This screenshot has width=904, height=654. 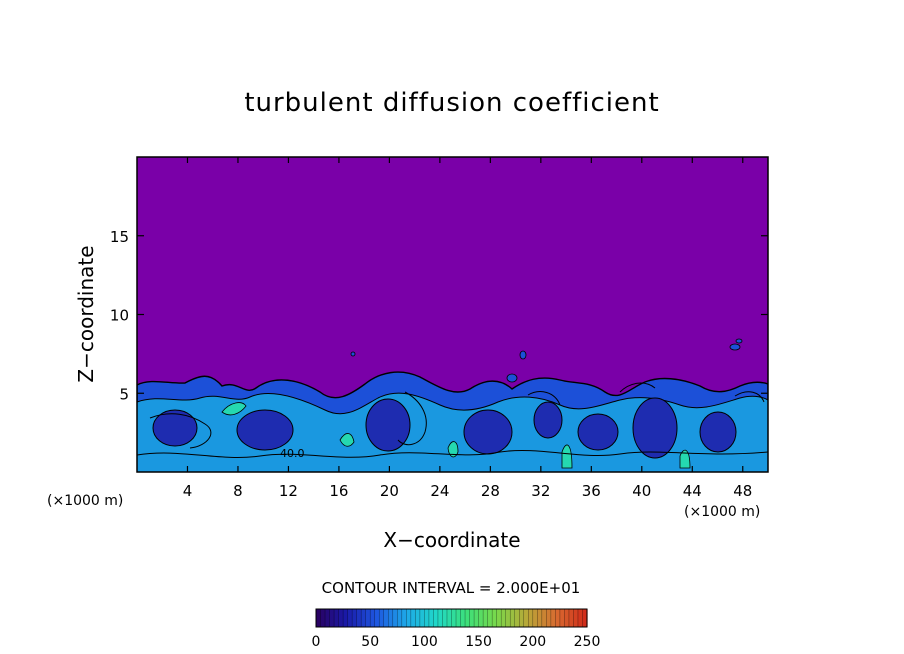 What do you see at coordinates (692, 491) in the screenshot?
I see `x-tick-label: 44` at bounding box center [692, 491].